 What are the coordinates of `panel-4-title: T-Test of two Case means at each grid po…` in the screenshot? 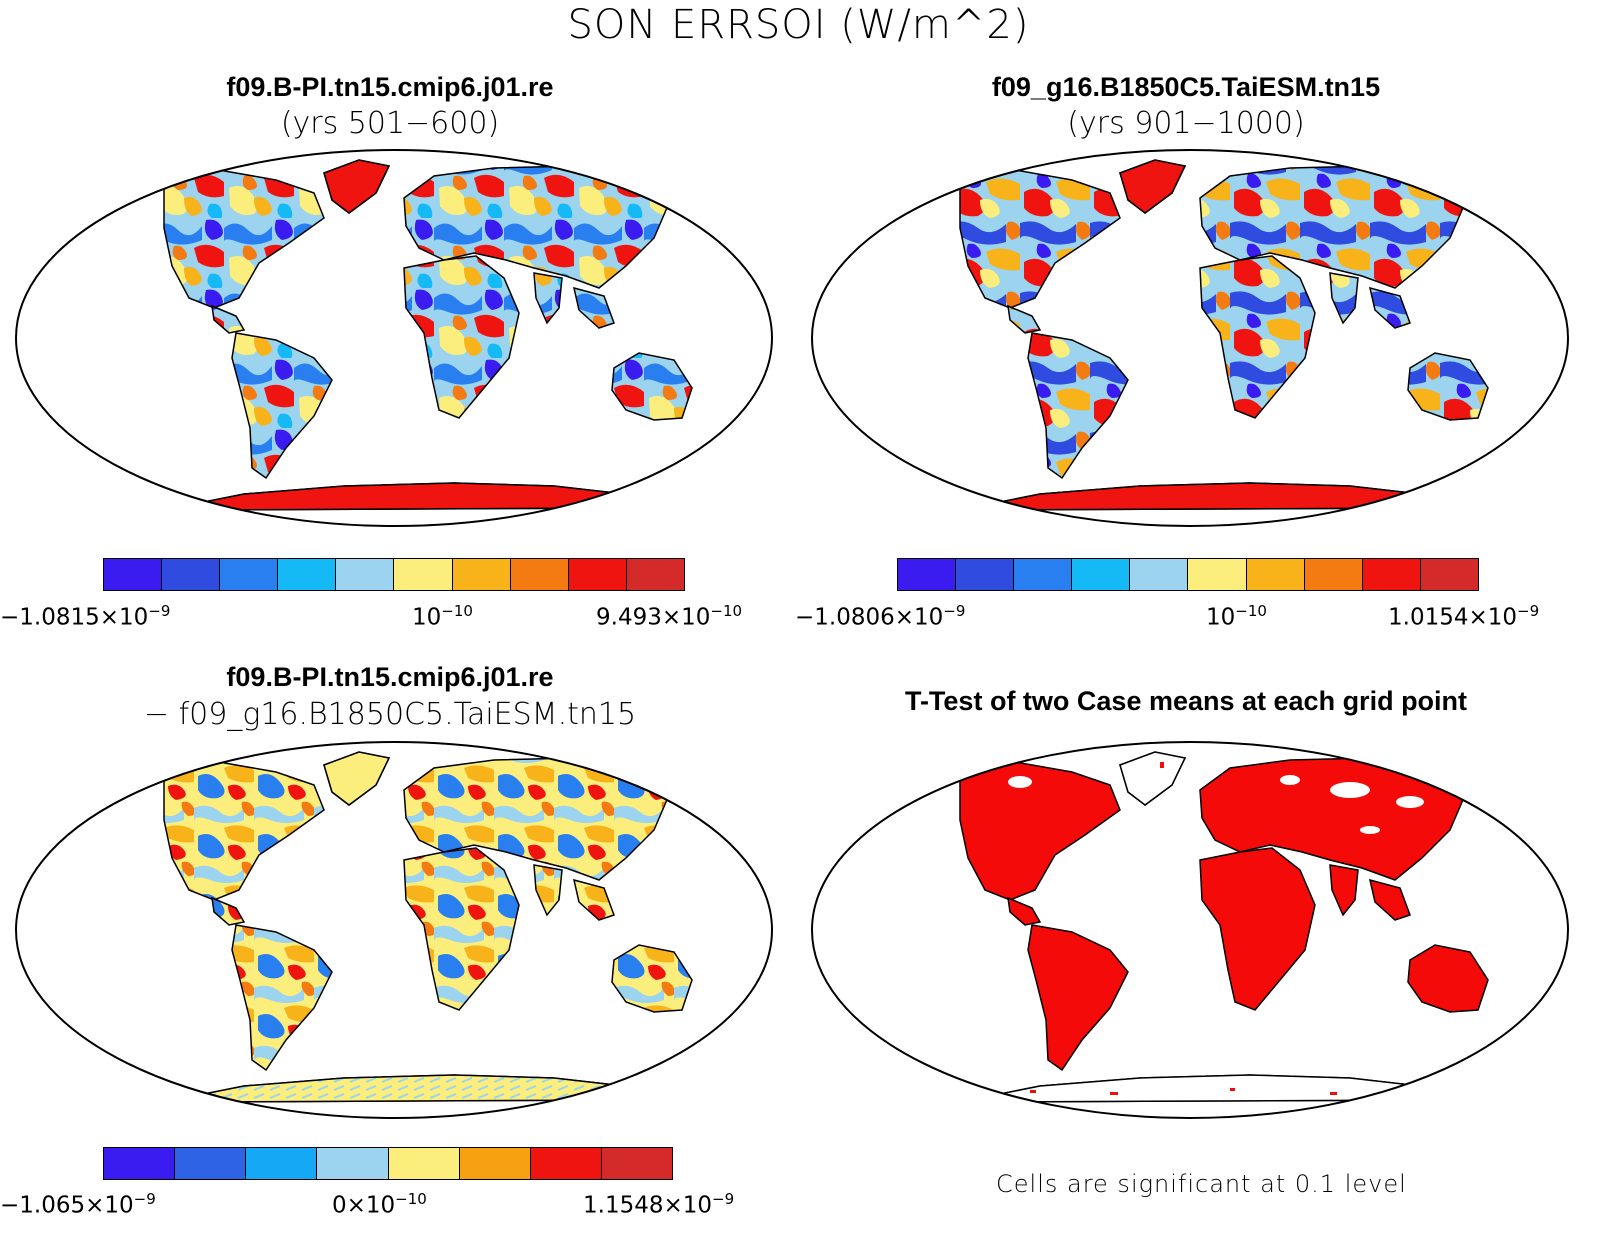 It's located at (1186, 701).